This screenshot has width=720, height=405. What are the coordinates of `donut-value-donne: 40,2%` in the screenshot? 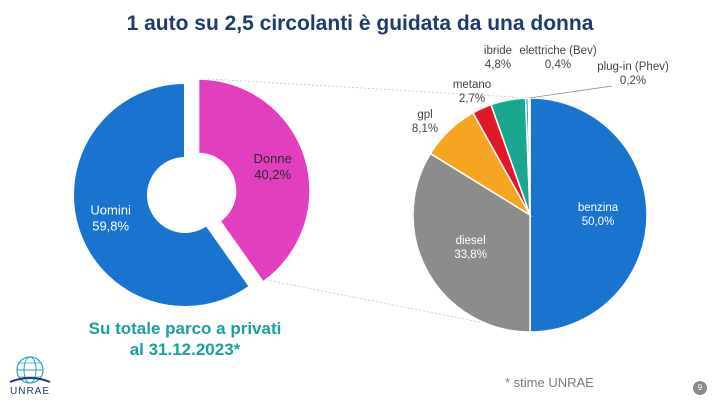 It's located at (272, 174).